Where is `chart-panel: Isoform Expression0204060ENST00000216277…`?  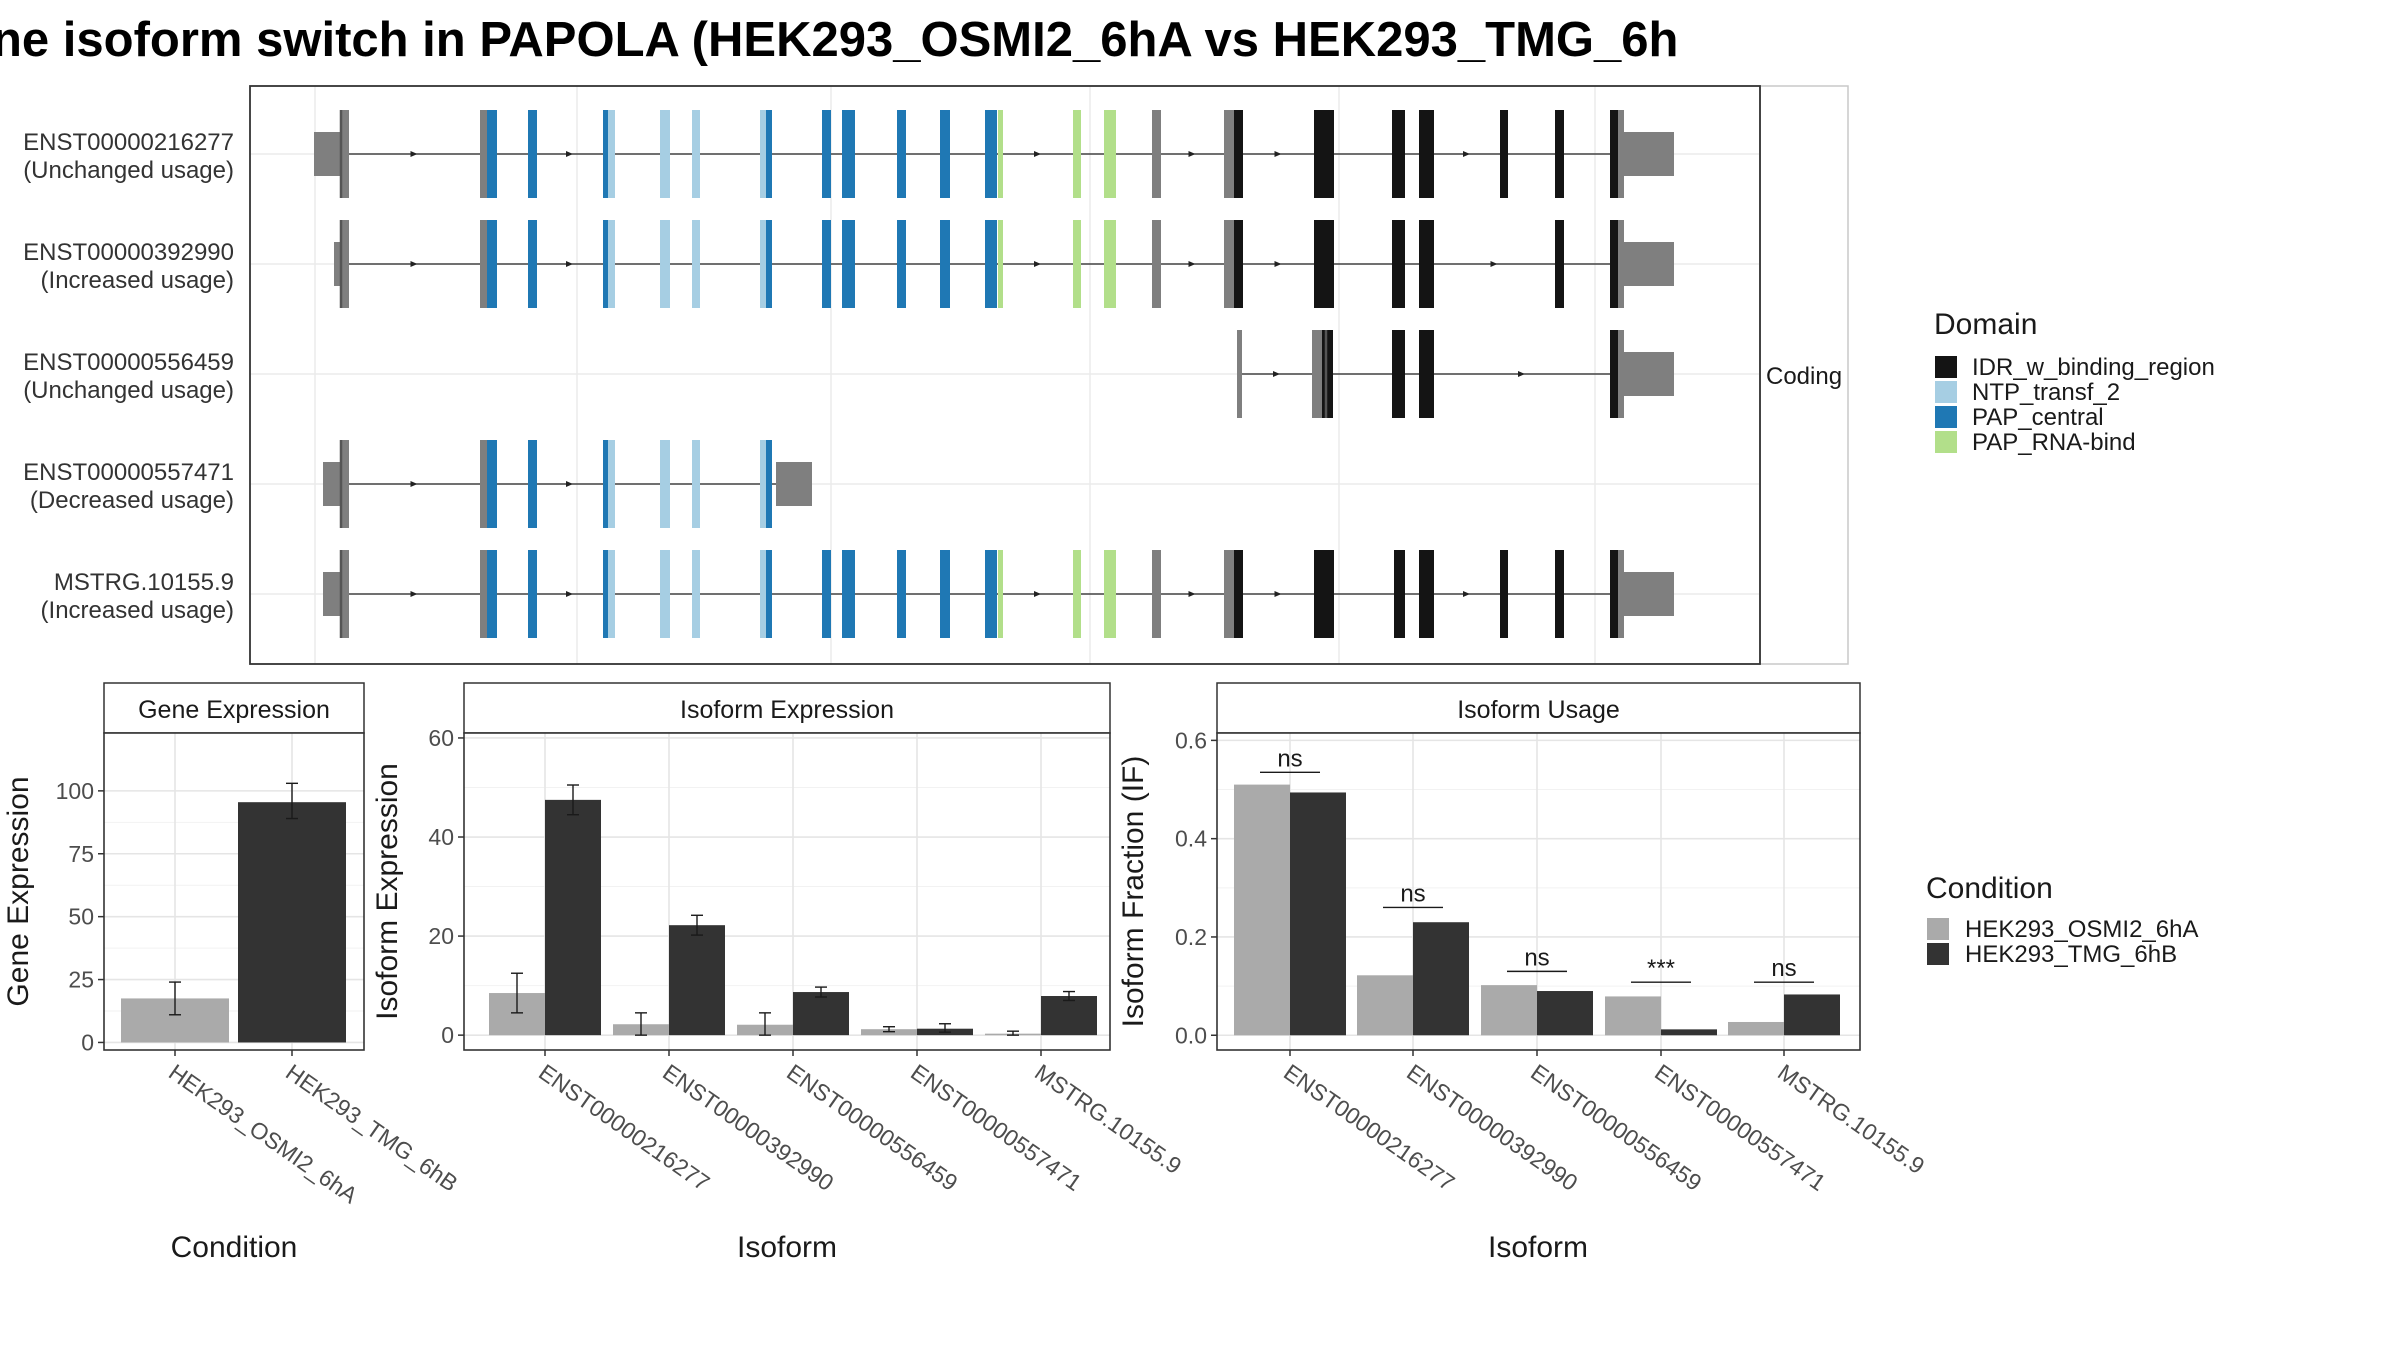 chart-panel: Isoform Expression0204060ENST00000216277… is located at coordinates (778, 973).